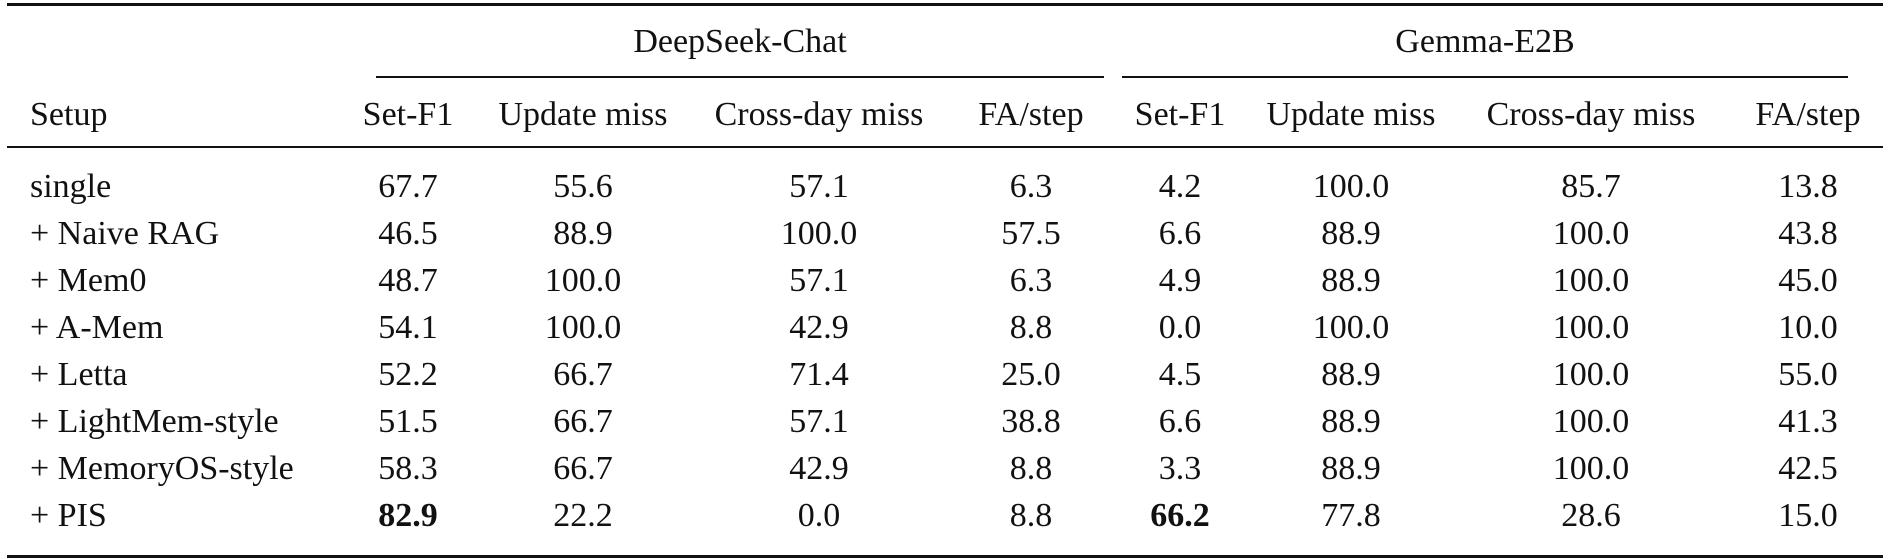 The image size is (1890, 559). What do you see at coordinates (408, 327) in the screenshot?
I see `value-cell: 54.1` at bounding box center [408, 327].